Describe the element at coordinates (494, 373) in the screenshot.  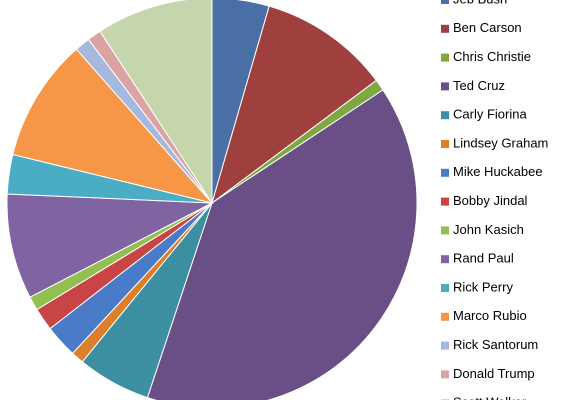
I see `legend-label: Donald Trump` at that location.